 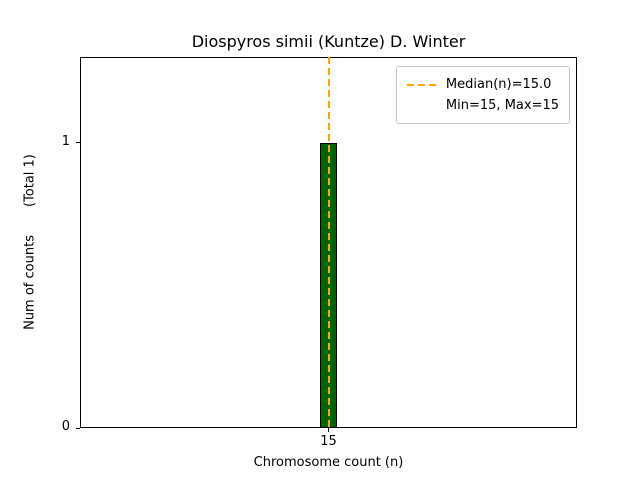 What do you see at coordinates (328, 441) in the screenshot?
I see `x-tick-label: 15` at bounding box center [328, 441].